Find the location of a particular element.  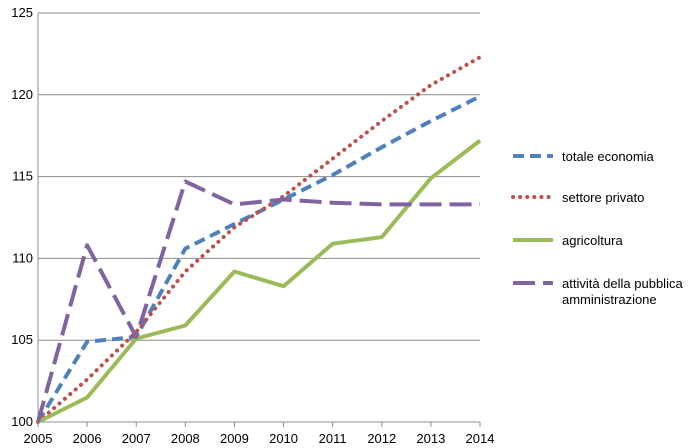

y-tick-label: 105 is located at coordinates (22, 339).